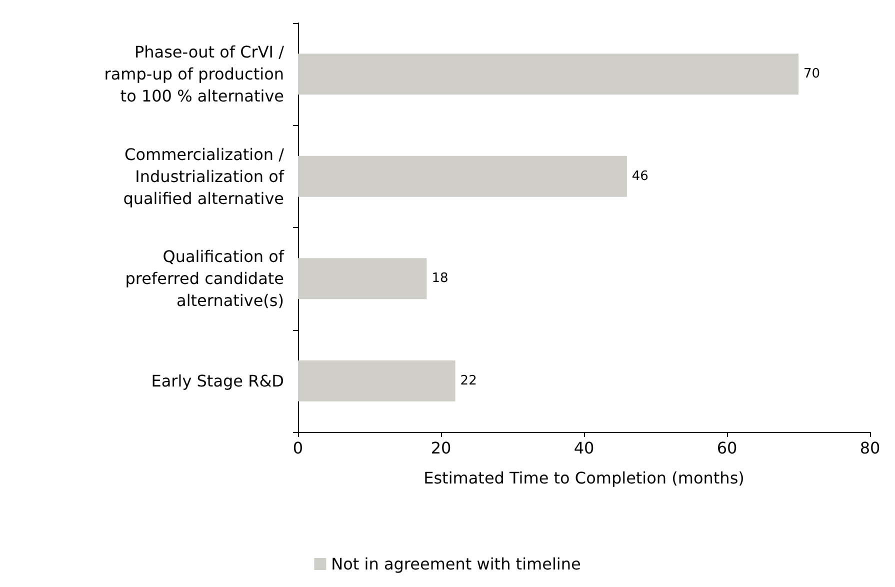 Image resolution: width=895 pixels, height=587 pixels. What do you see at coordinates (727, 448) in the screenshot?
I see `x-tick-label: 60` at bounding box center [727, 448].